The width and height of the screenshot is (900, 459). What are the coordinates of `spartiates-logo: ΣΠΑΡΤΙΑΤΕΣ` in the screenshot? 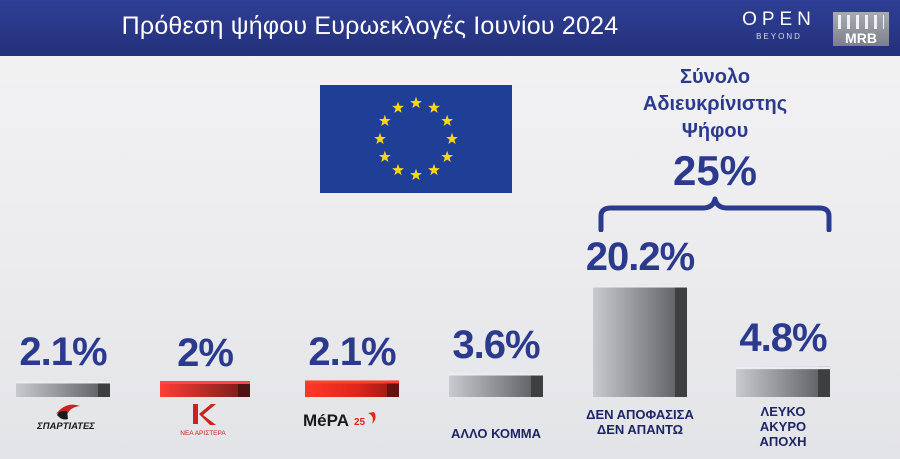 It's located at (65, 417).